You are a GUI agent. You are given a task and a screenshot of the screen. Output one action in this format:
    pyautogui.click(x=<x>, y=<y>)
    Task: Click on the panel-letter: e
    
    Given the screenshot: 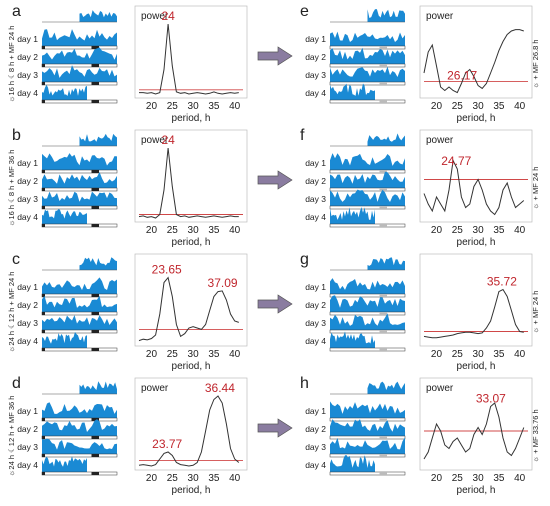 What is the action you would take?
    pyautogui.click(x=304, y=11)
    